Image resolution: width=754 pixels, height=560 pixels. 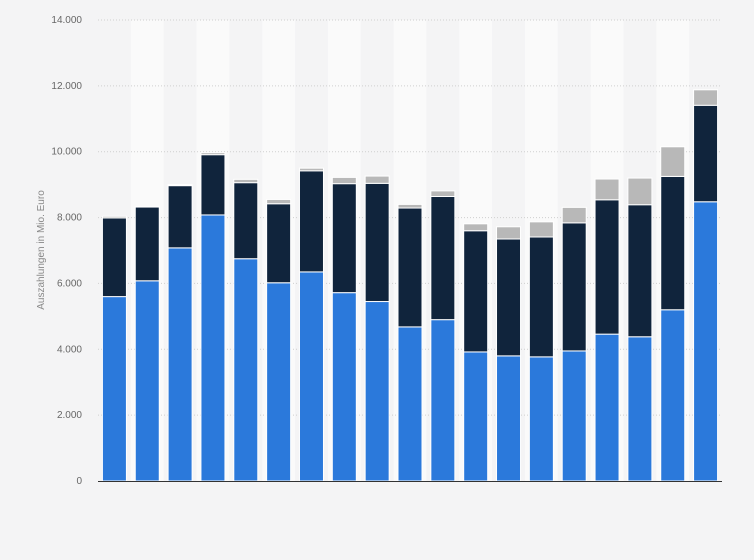 I want to click on y-tick-label: 12.000, so click(x=66, y=86).